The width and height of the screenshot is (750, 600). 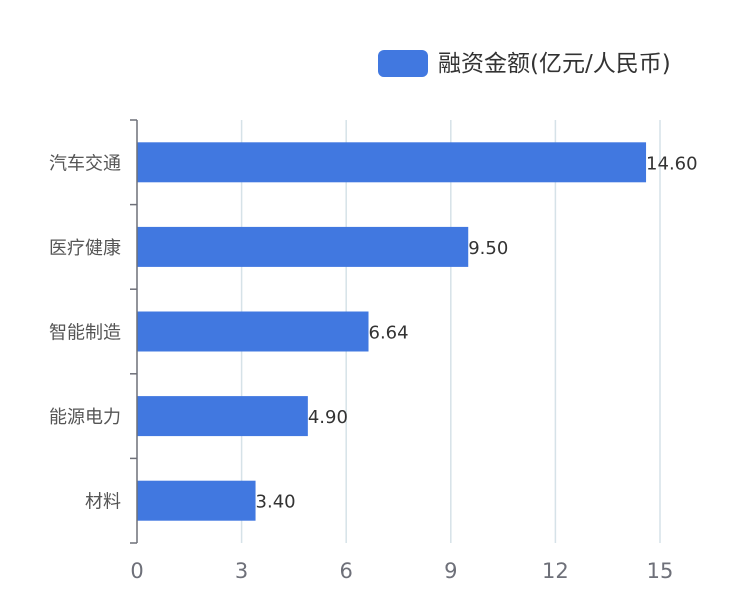 I want to click on value-label: 3.40, so click(x=276, y=502).